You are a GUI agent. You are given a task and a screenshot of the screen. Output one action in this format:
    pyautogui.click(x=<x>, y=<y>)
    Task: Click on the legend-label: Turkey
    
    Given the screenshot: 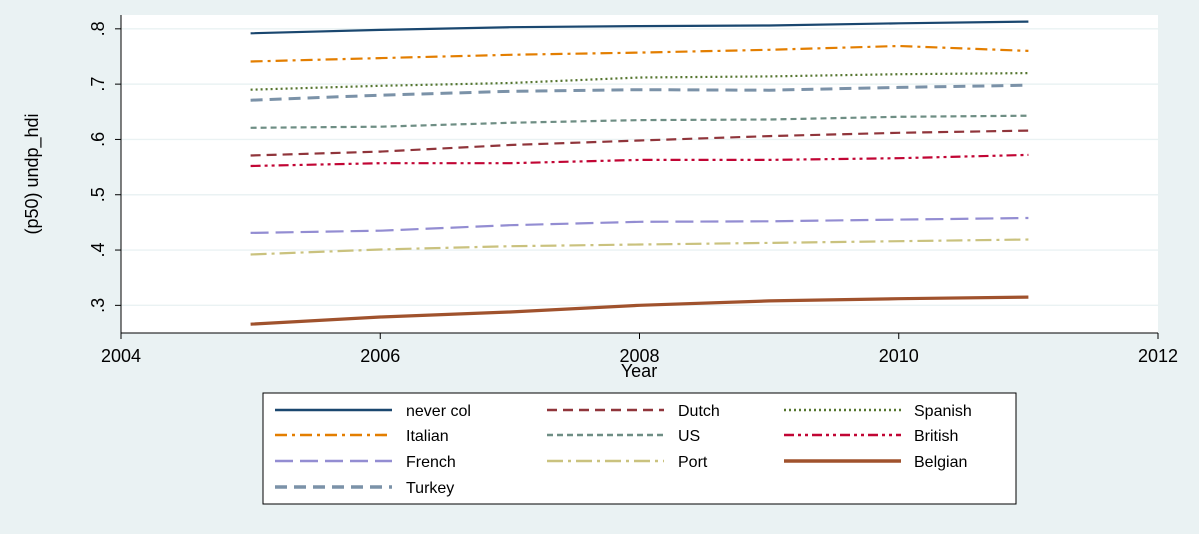 What is the action you would take?
    pyautogui.click(x=430, y=488)
    